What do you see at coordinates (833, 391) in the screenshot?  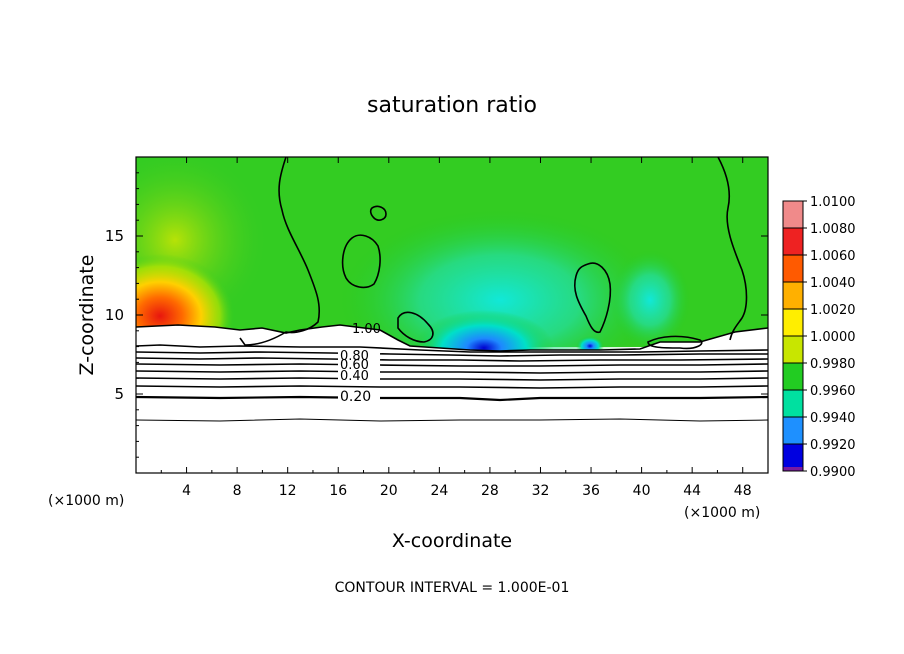 I see `colorbar-level-label: 0.9960` at bounding box center [833, 391].